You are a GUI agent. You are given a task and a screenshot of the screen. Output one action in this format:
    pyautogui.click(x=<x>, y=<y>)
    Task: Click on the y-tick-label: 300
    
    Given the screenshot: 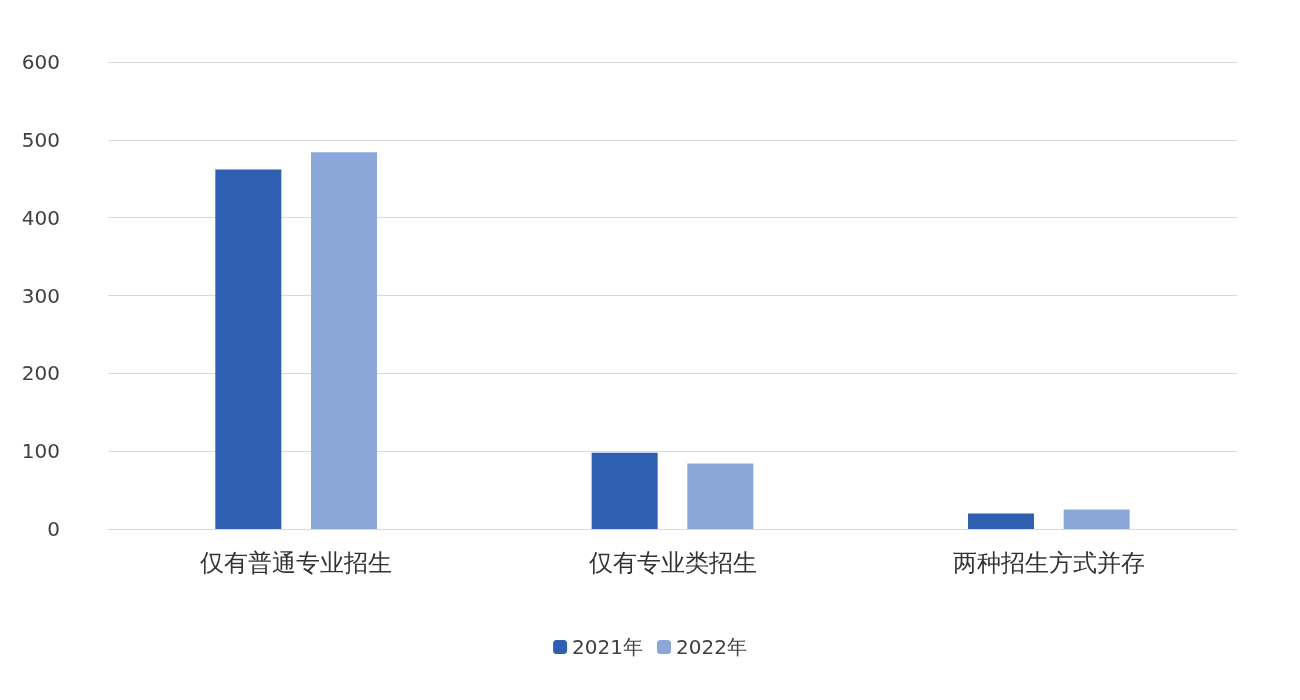 What is the action you would take?
    pyautogui.click(x=40, y=295)
    